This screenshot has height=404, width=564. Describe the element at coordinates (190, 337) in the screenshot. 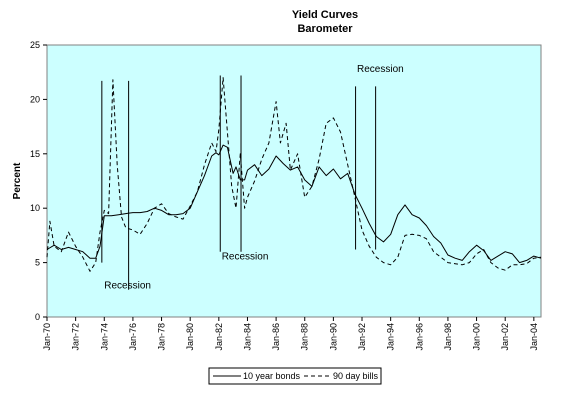

I see `x-tick-label: Jan-80` at that location.